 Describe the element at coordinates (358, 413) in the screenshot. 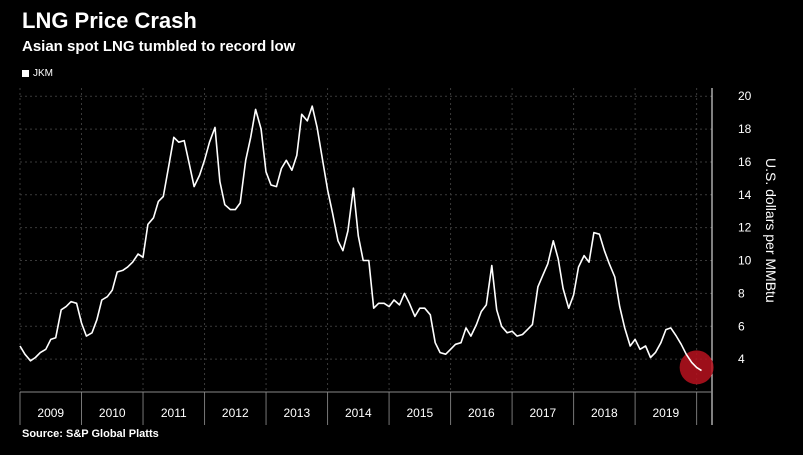

I see `x-tick-label: 2014` at that location.